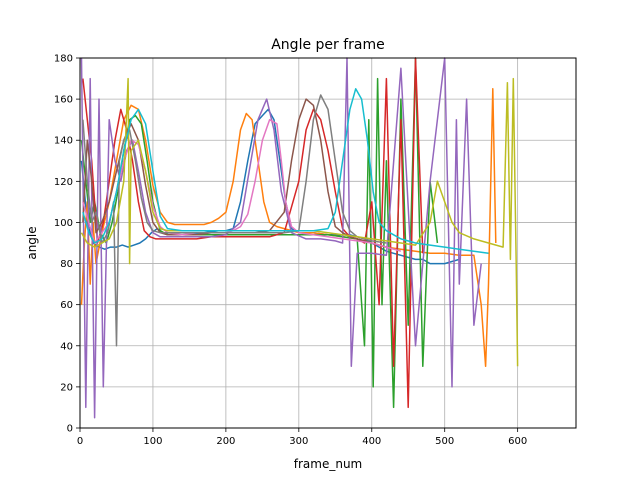  Describe the element at coordinates (67, 244) in the screenshot. I see `y-axis-ticks: 0 20 40 60 80 100 120 140 160 180` at that location.